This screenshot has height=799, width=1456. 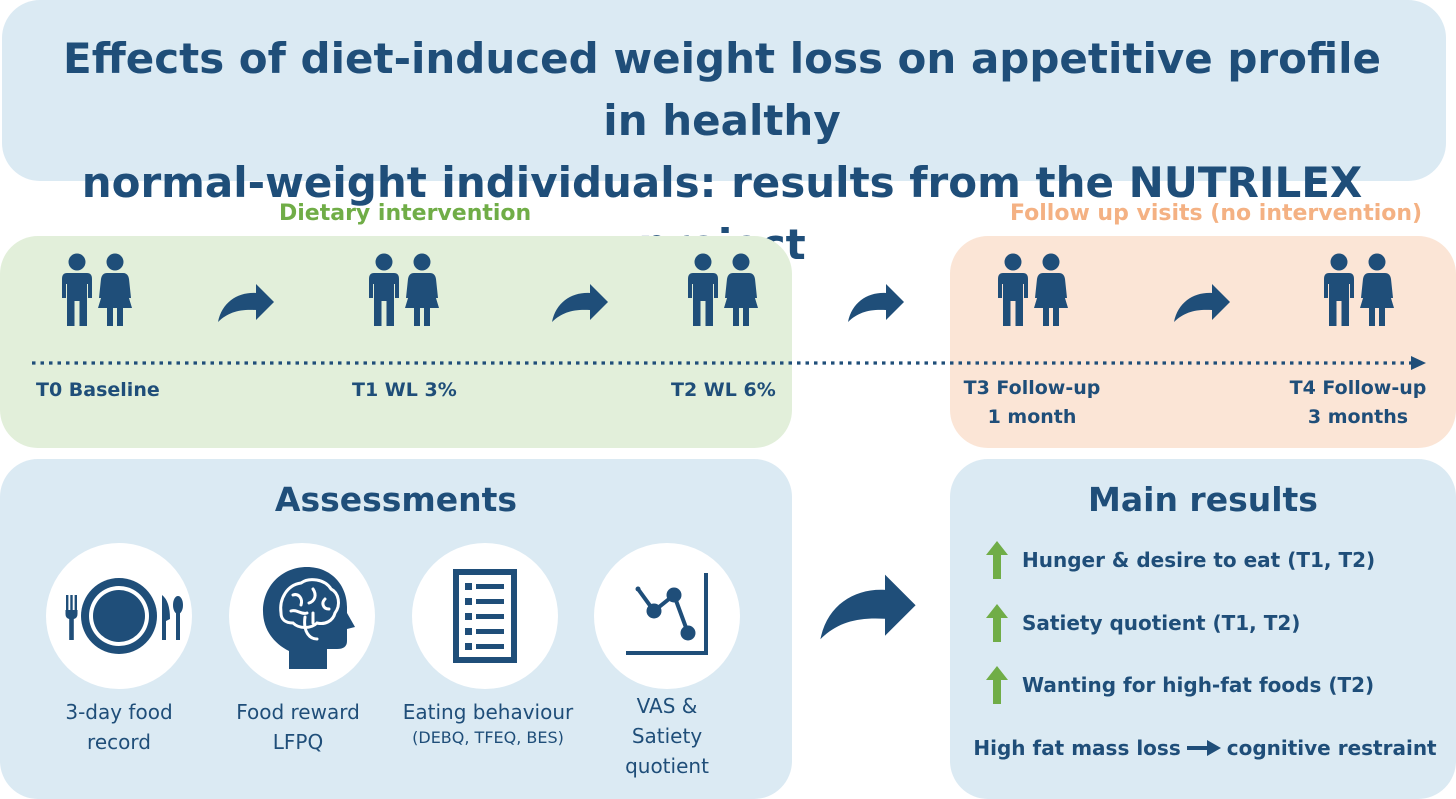 I want to click on result-text: Wanting for high-fat foods (T2), so click(x=1198, y=685).